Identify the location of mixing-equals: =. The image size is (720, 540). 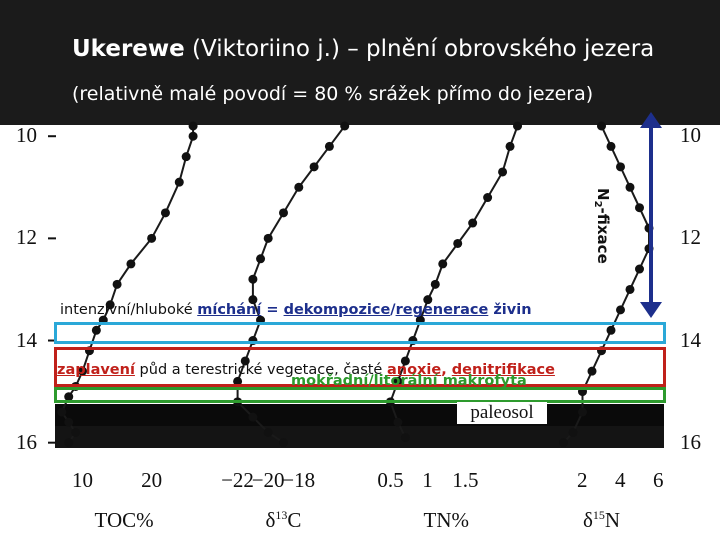
(272, 310).